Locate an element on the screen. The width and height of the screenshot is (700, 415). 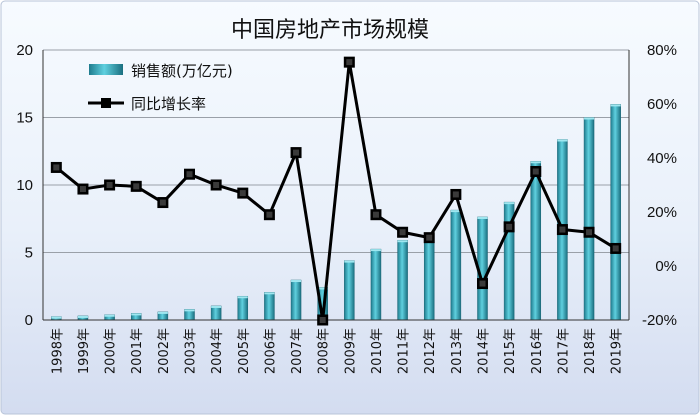
x-tick-label: 2005年 is located at coordinates (244, 351).